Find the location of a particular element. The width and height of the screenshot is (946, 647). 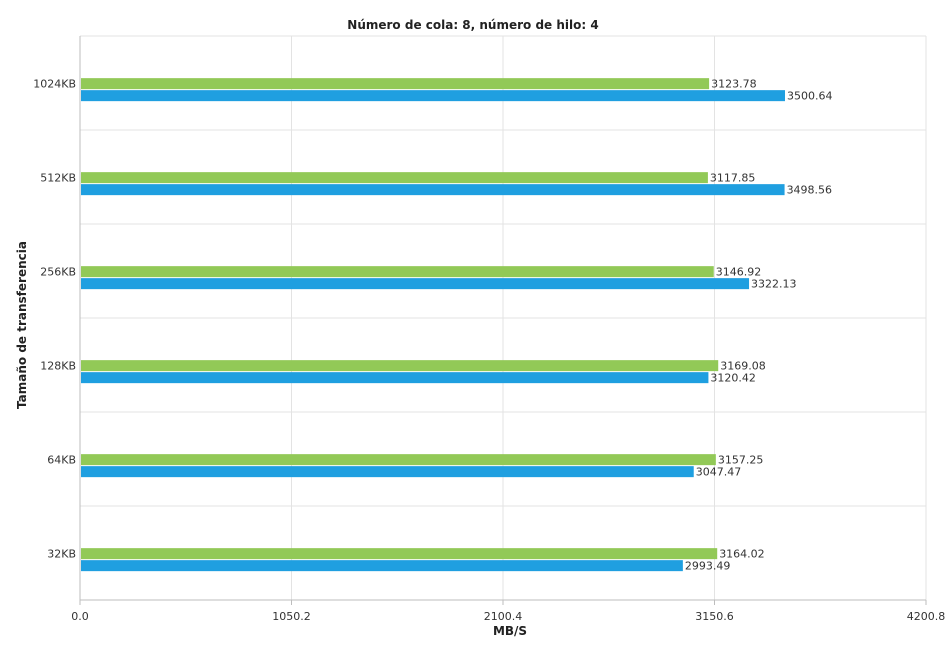

data-label: 3322.13 is located at coordinates (774, 284).